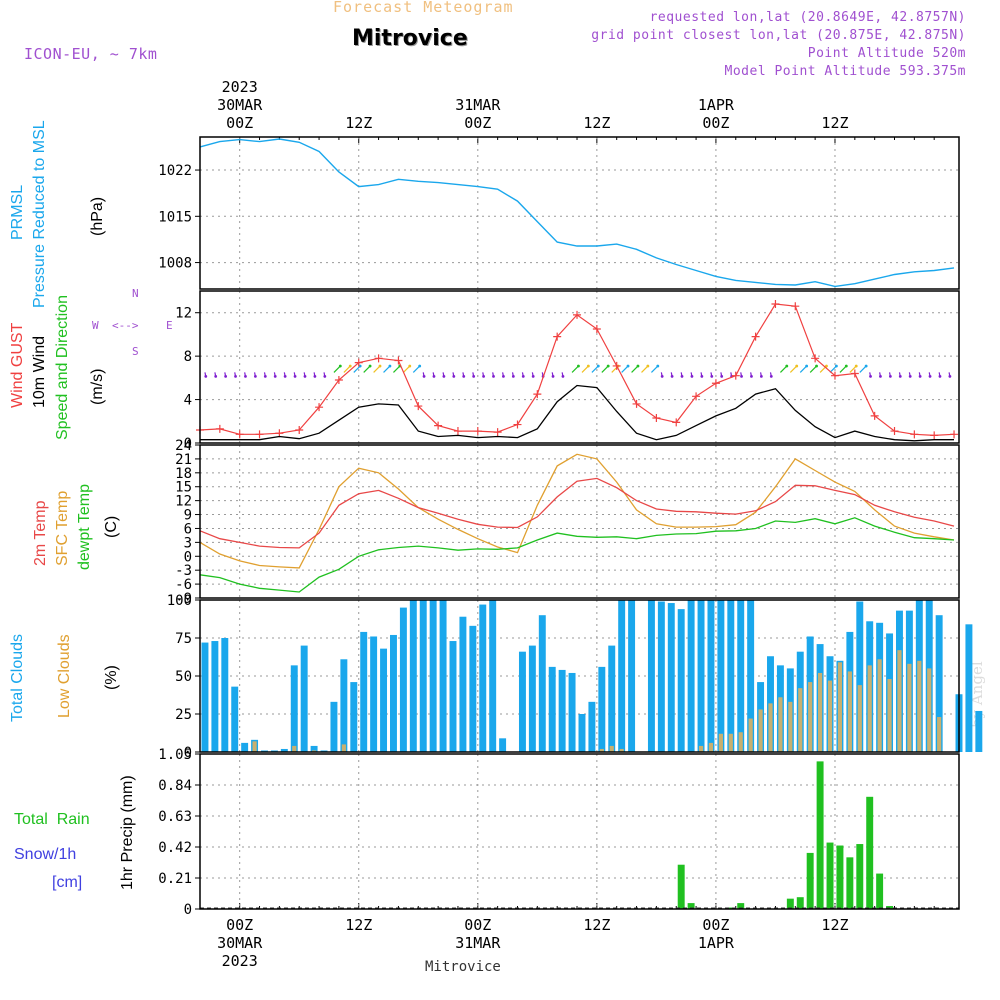 This screenshot has width=1000, height=1000. I want to click on y-tick-label: 6, so click(188, 529).